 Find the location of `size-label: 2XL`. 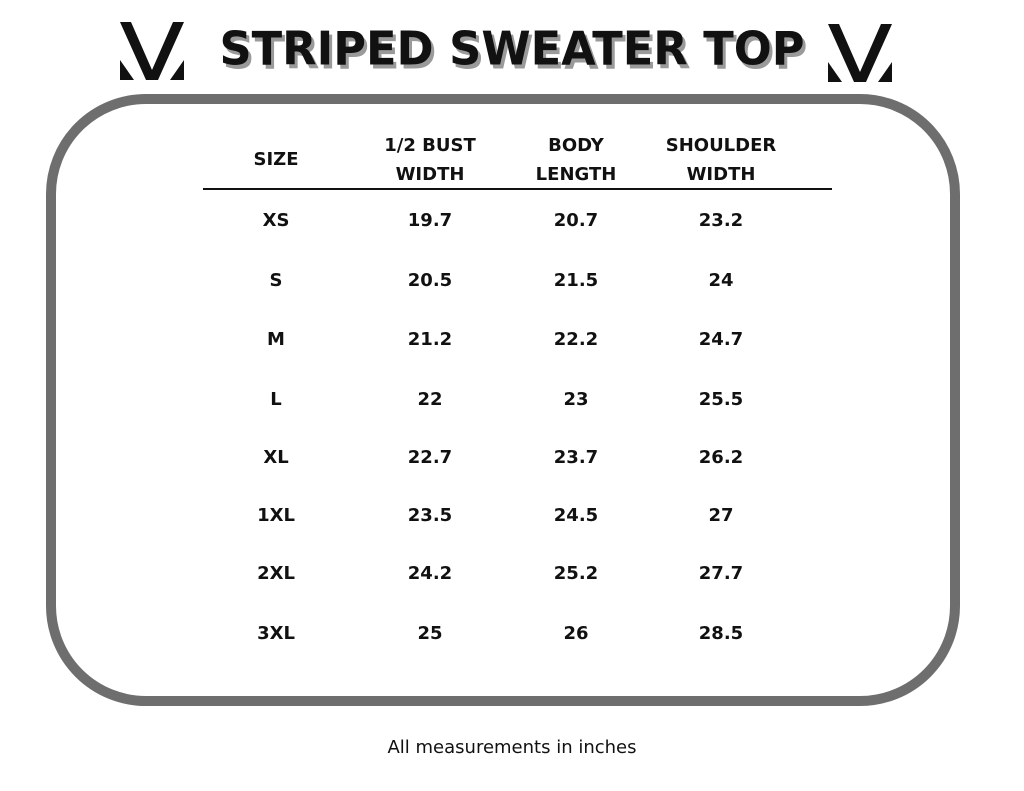

size-label: 2XL is located at coordinates (276, 573).